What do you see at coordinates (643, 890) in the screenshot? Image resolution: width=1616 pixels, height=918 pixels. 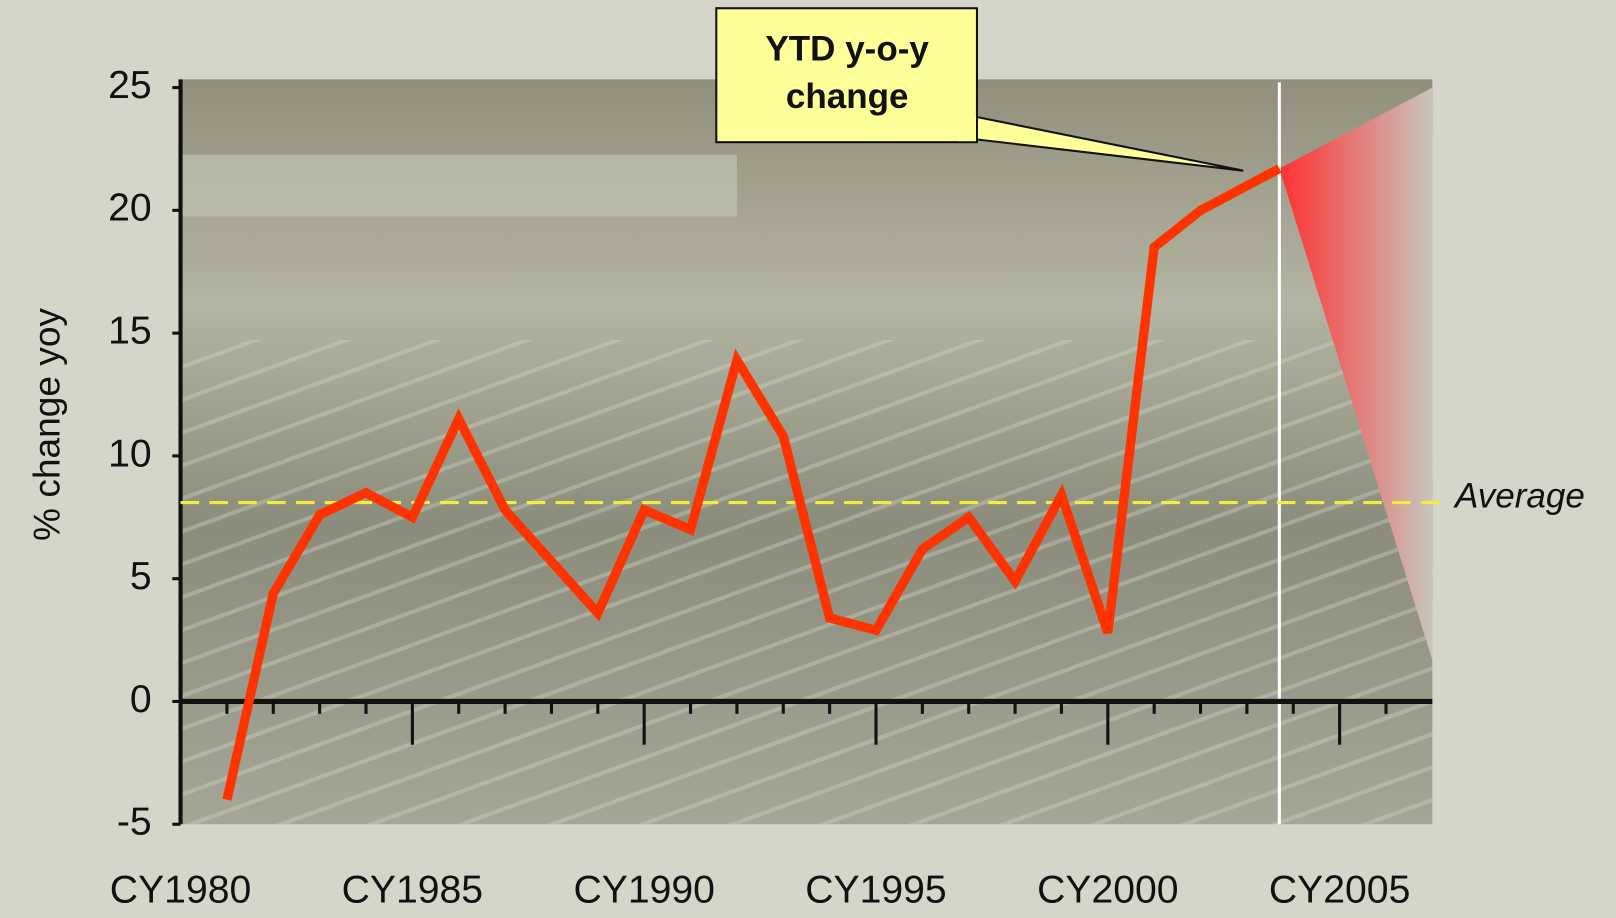 I see `x-tick-label: CY1990` at bounding box center [643, 890].